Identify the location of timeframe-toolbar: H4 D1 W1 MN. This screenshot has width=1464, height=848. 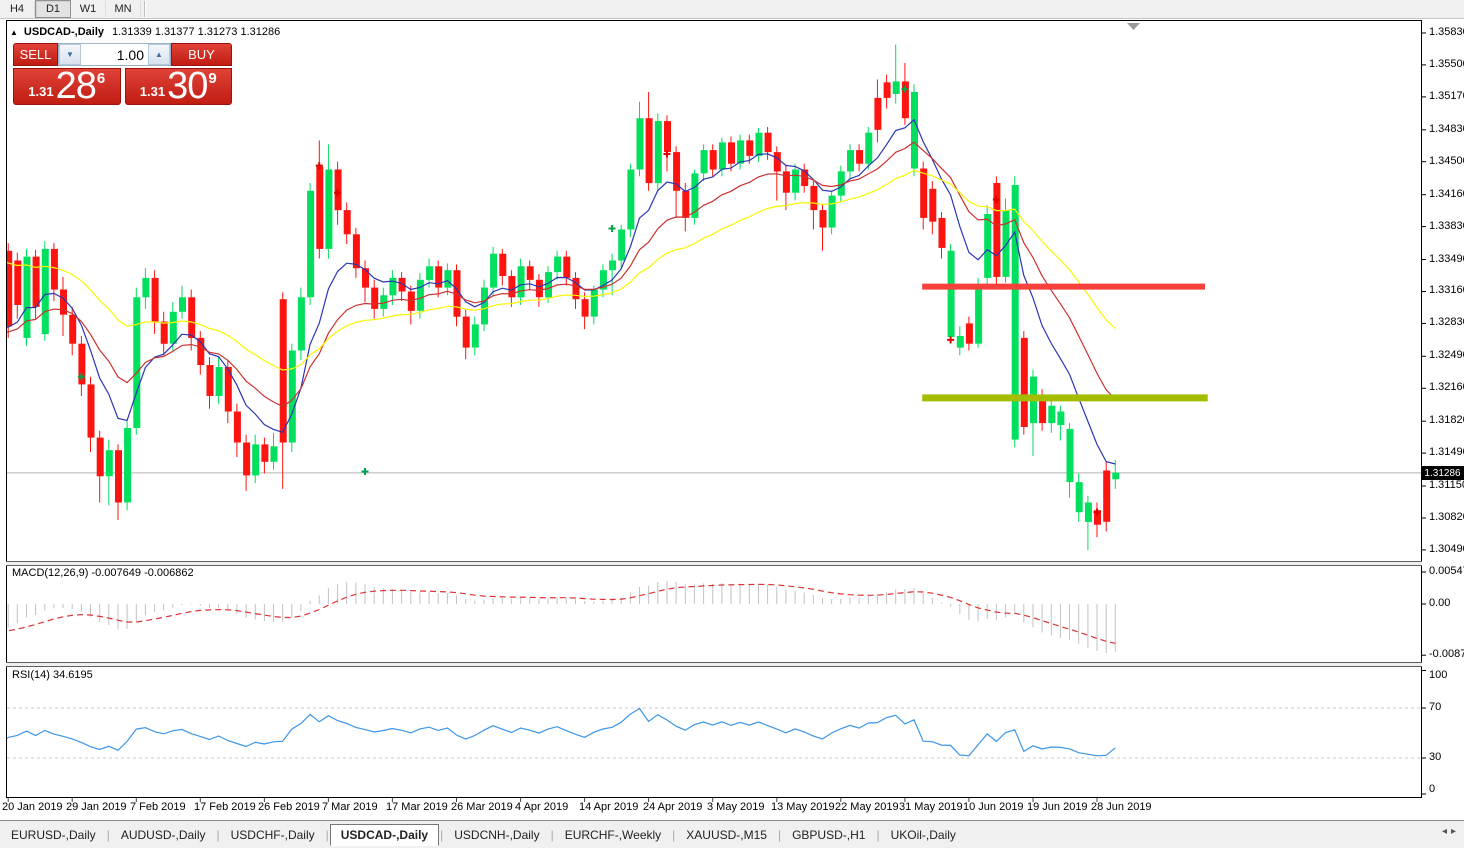
(732, 9).